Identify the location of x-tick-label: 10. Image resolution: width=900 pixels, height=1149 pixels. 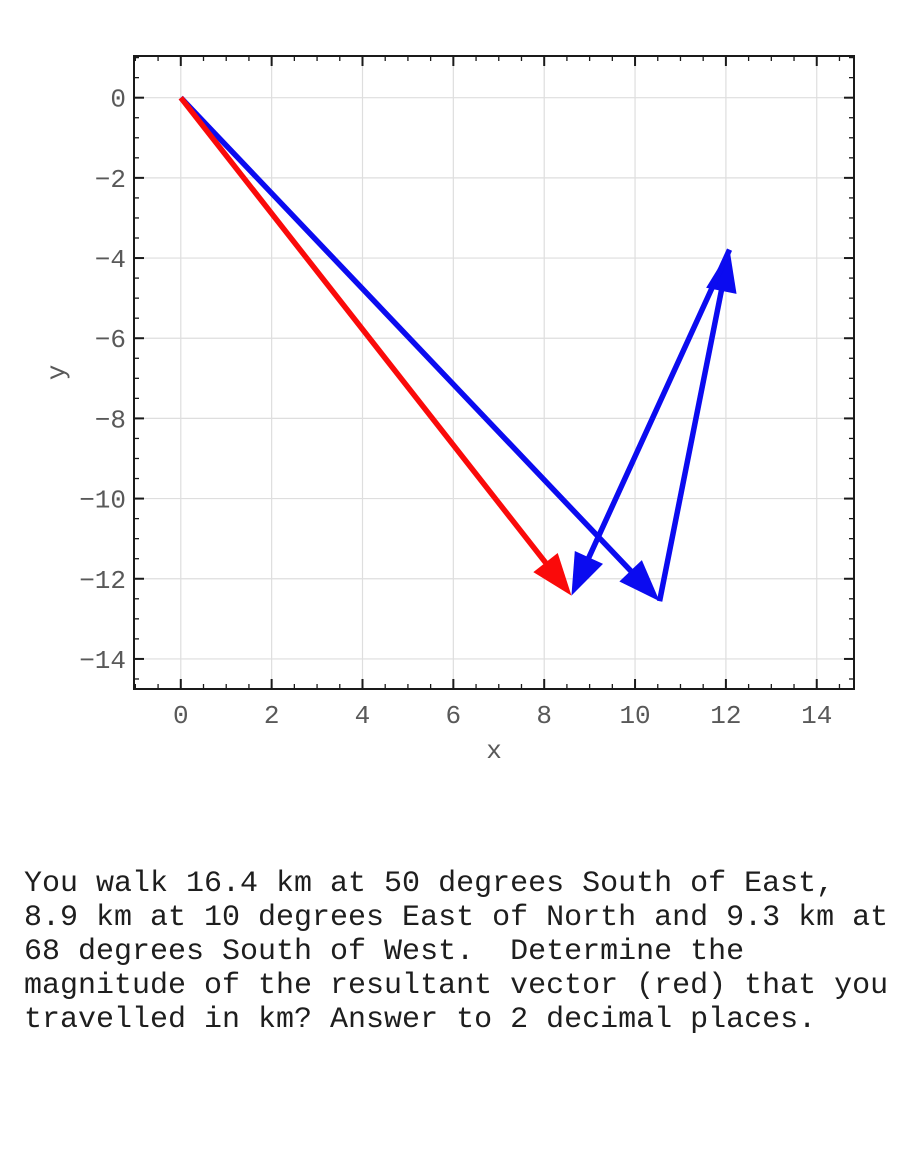
(634, 716).